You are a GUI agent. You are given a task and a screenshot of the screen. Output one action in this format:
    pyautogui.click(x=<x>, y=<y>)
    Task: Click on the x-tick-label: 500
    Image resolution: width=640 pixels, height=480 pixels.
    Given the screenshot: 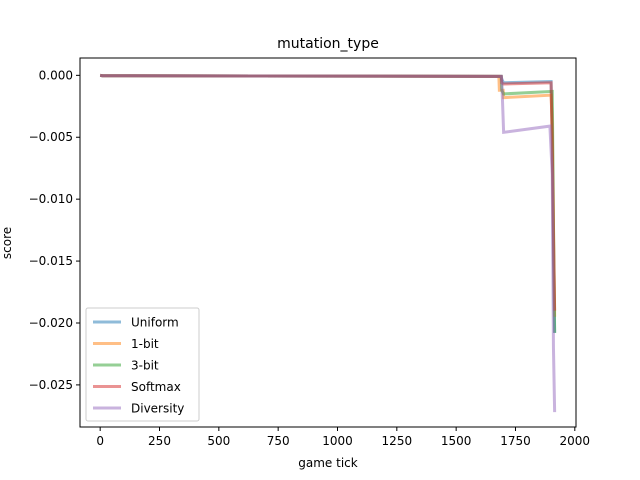 What is the action you would take?
    pyautogui.click(x=218, y=441)
    